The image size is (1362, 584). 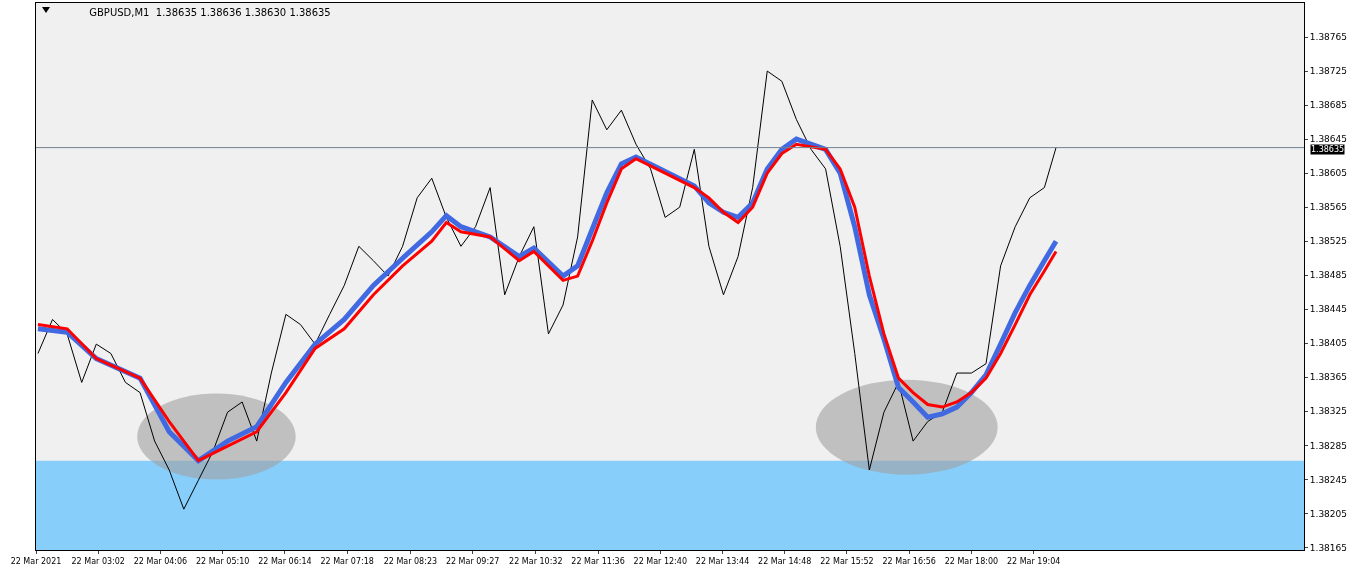 I want to click on x-tick-label: 22 Mar 12:40, so click(x=660, y=561).